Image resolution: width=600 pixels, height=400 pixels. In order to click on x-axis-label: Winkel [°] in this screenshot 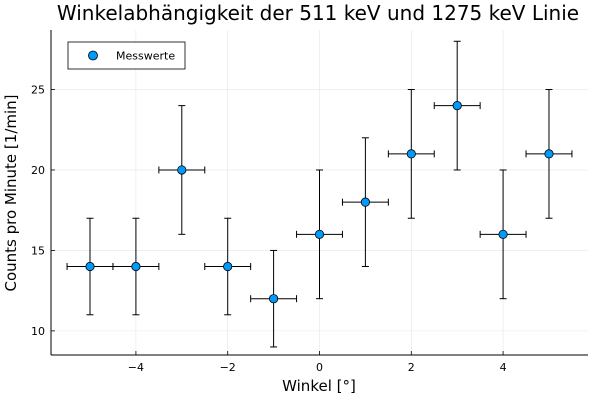, I will do `click(319, 386)`.